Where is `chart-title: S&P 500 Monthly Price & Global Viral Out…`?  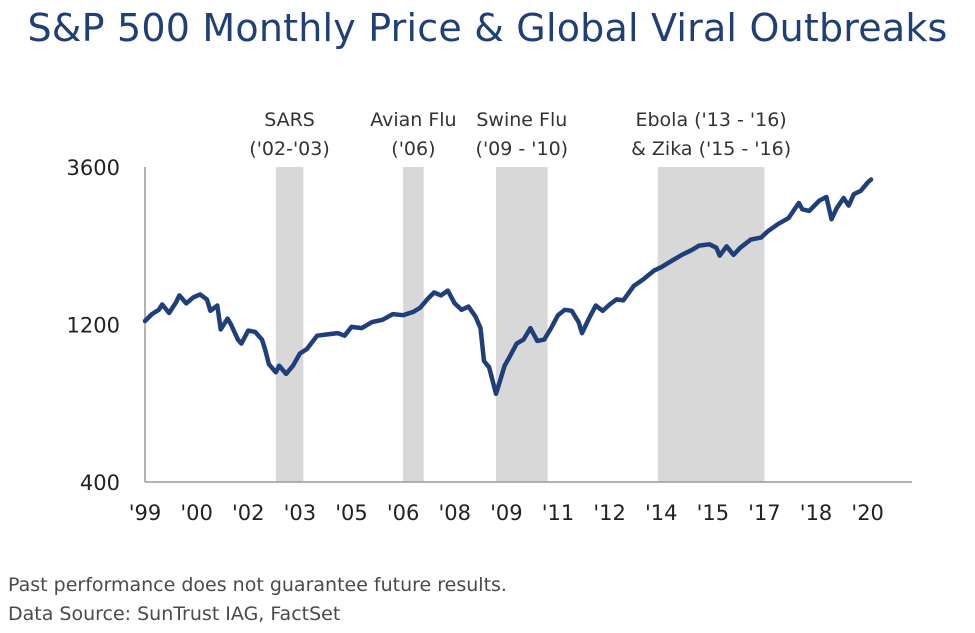 chart-title: S&P 500 Monthly Price & Global Viral Out… is located at coordinates (487, 28).